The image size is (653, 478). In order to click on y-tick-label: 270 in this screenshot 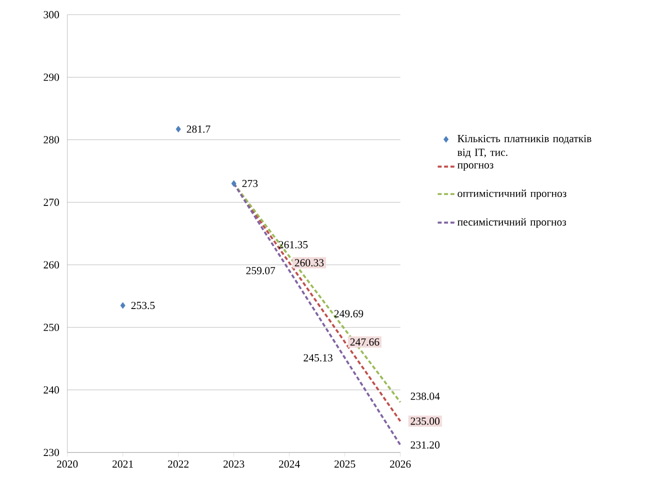, I will do `click(51, 202)`.